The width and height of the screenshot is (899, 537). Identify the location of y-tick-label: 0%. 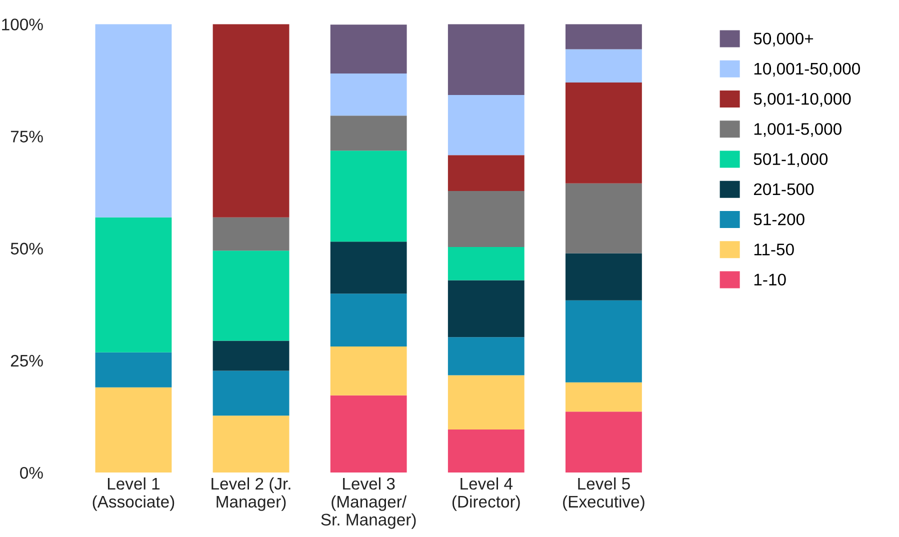
(31, 472).